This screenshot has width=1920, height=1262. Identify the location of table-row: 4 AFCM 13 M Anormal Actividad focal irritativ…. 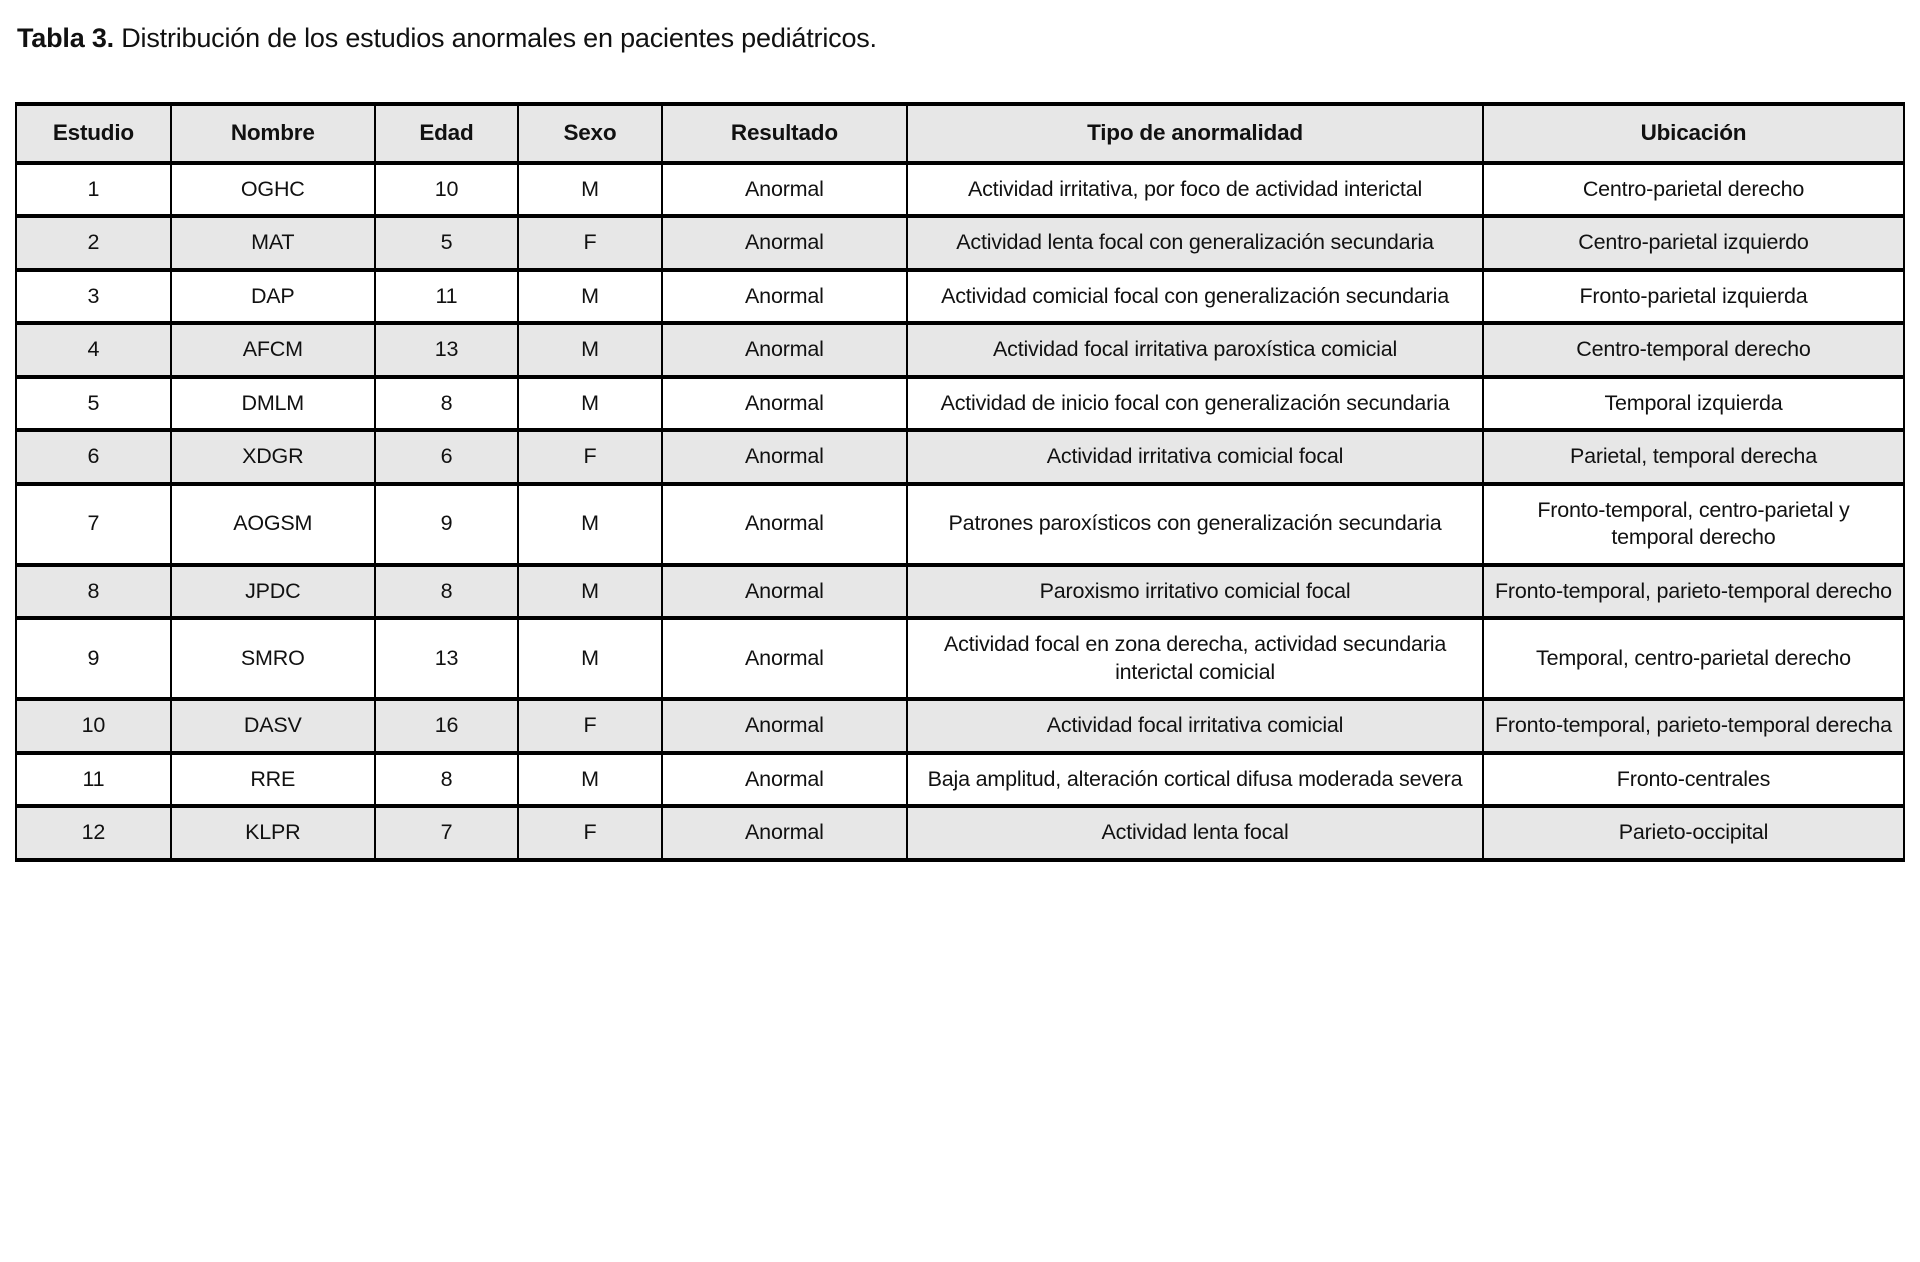
(960, 350).